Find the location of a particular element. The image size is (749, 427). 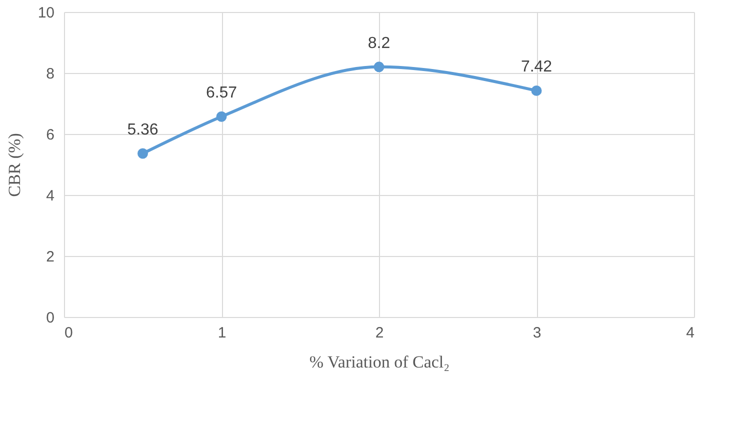

y-tick-label: 0 is located at coordinates (50, 318).